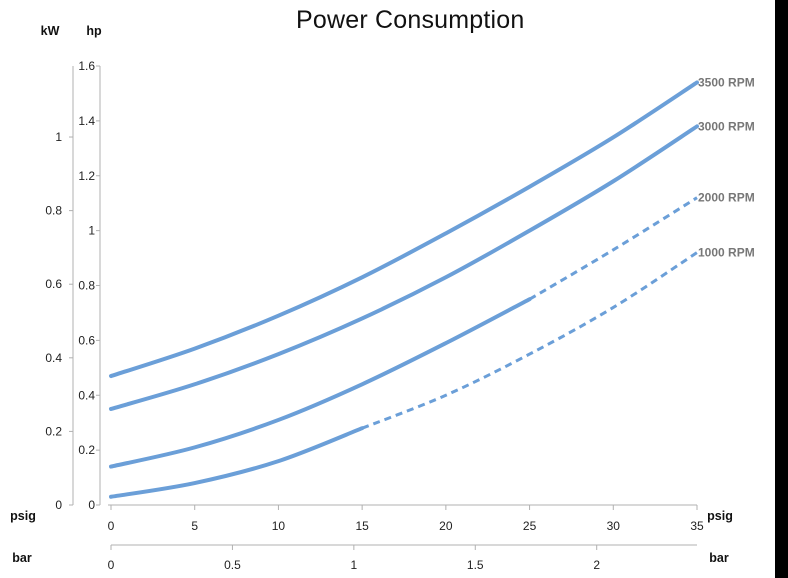 The width and height of the screenshot is (788, 578). What do you see at coordinates (362, 526) in the screenshot?
I see `x-psig-tick-label: 15` at bounding box center [362, 526].